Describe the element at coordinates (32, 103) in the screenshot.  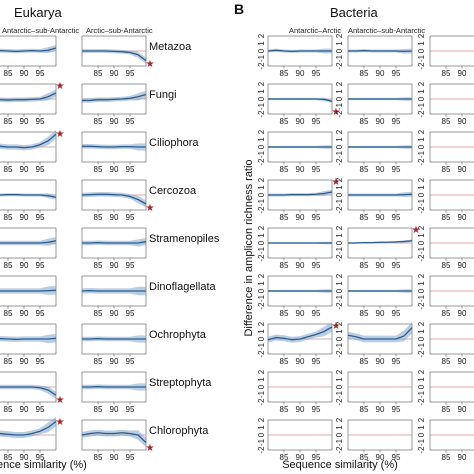
I see `panel-a-subplot-r2-c1: 85 90 95 ★` at that location.